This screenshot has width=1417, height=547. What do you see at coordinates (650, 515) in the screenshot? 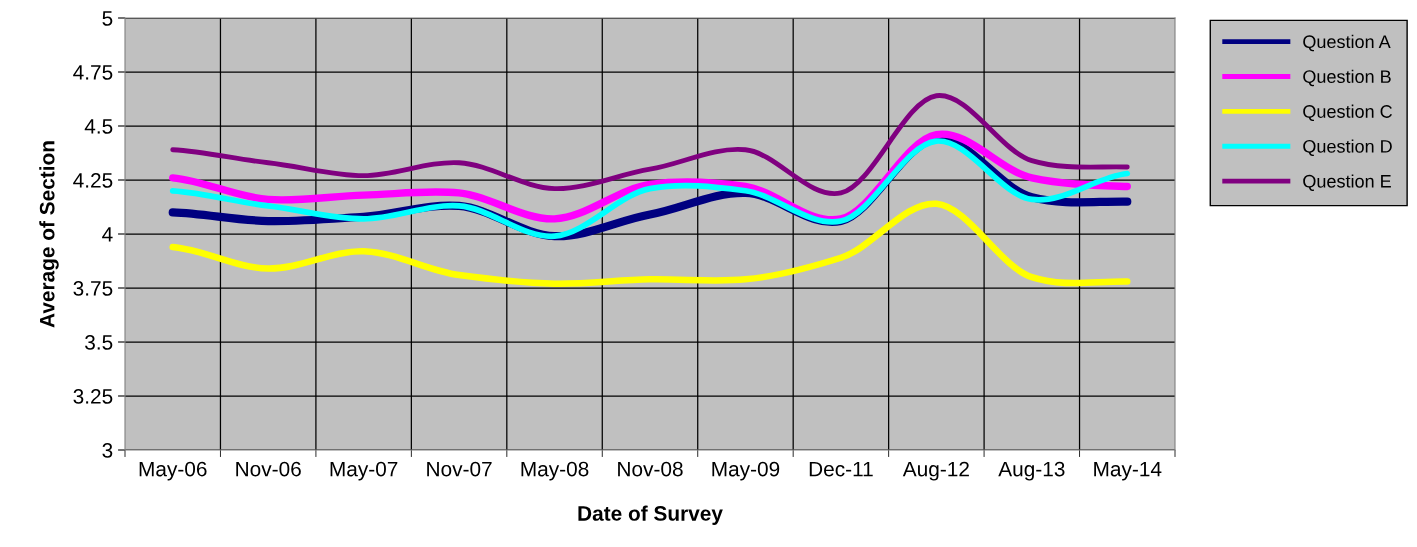
I see `x-axis-title: Date of Survey` at bounding box center [650, 515].